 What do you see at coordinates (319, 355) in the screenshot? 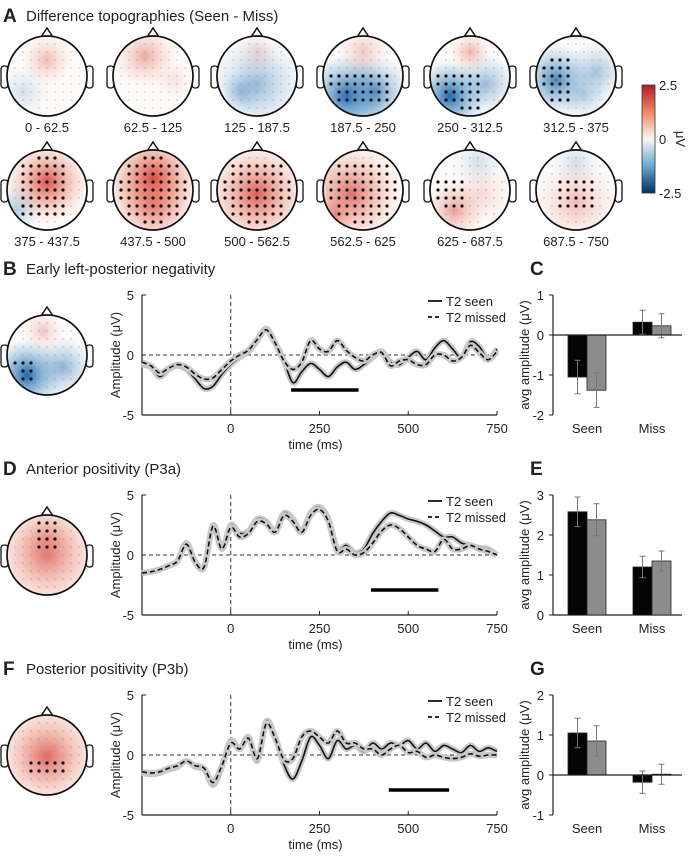
I see `missed-series-line` at bounding box center [319, 355].